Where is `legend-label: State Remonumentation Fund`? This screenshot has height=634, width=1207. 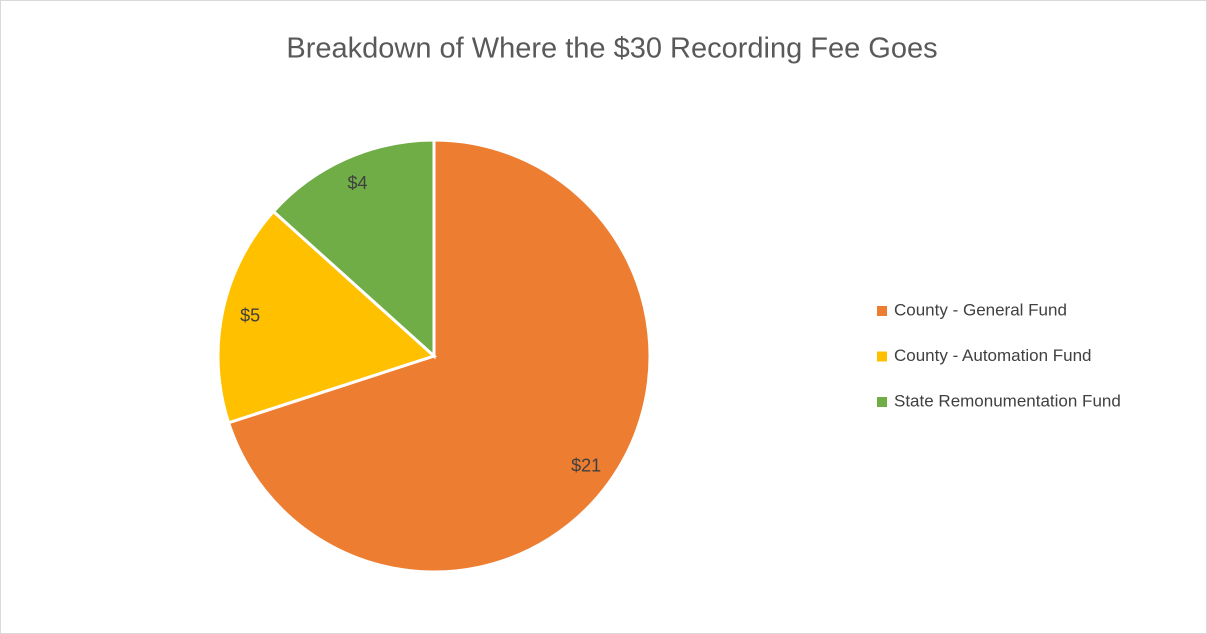 legend-label: State Remonumentation Fund is located at coordinates (1007, 400).